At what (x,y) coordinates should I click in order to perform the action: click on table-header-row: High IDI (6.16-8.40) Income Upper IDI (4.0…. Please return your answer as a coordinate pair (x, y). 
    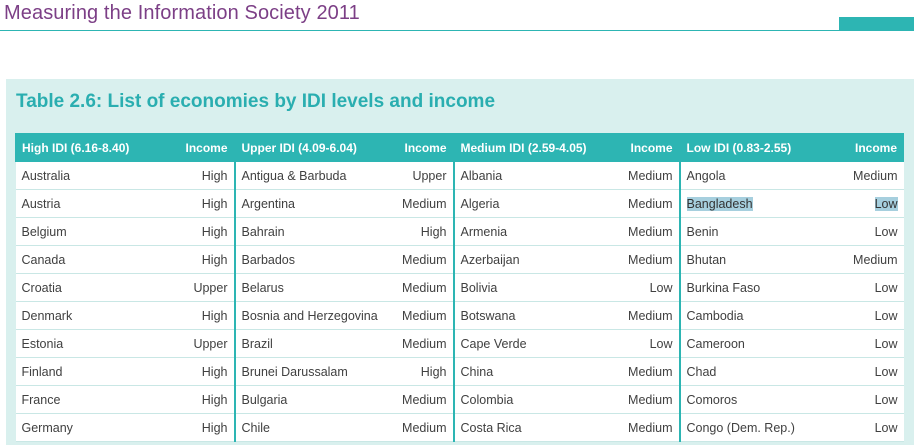
    Looking at the image, I should click on (459, 147).